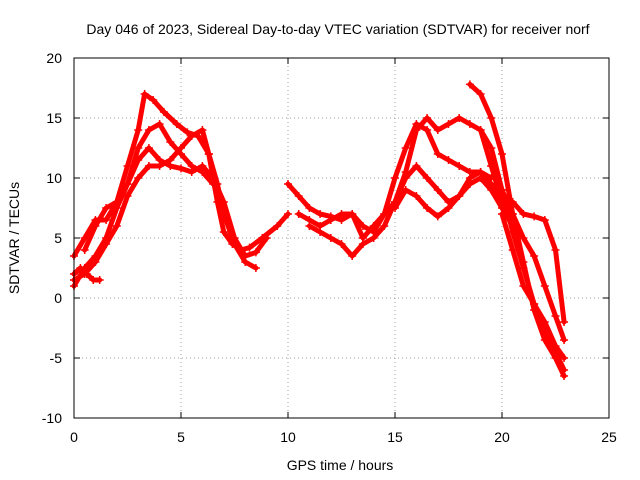 The width and height of the screenshot is (640, 480). What do you see at coordinates (54, 58) in the screenshot?
I see `y-tick-label: 20` at bounding box center [54, 58].